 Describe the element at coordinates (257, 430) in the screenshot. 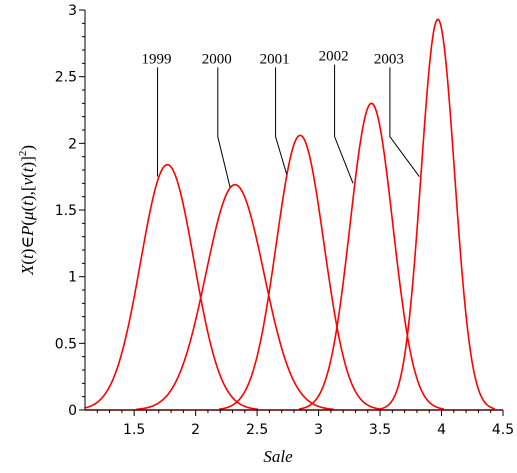

I see `x-tick-label: 2.5` at that location.